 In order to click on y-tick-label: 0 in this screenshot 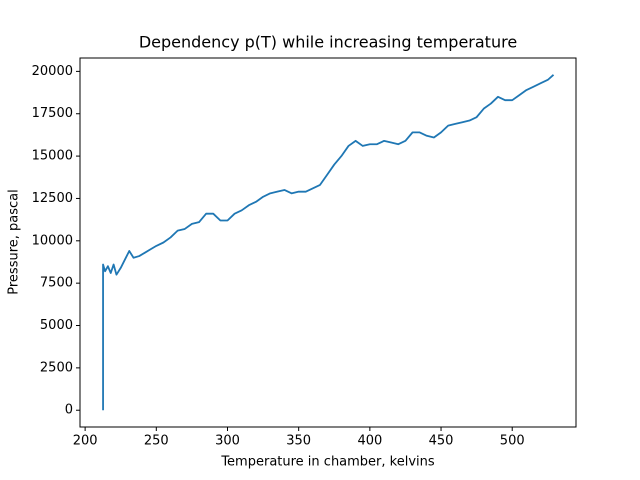, I will do `click(69, 410)`.